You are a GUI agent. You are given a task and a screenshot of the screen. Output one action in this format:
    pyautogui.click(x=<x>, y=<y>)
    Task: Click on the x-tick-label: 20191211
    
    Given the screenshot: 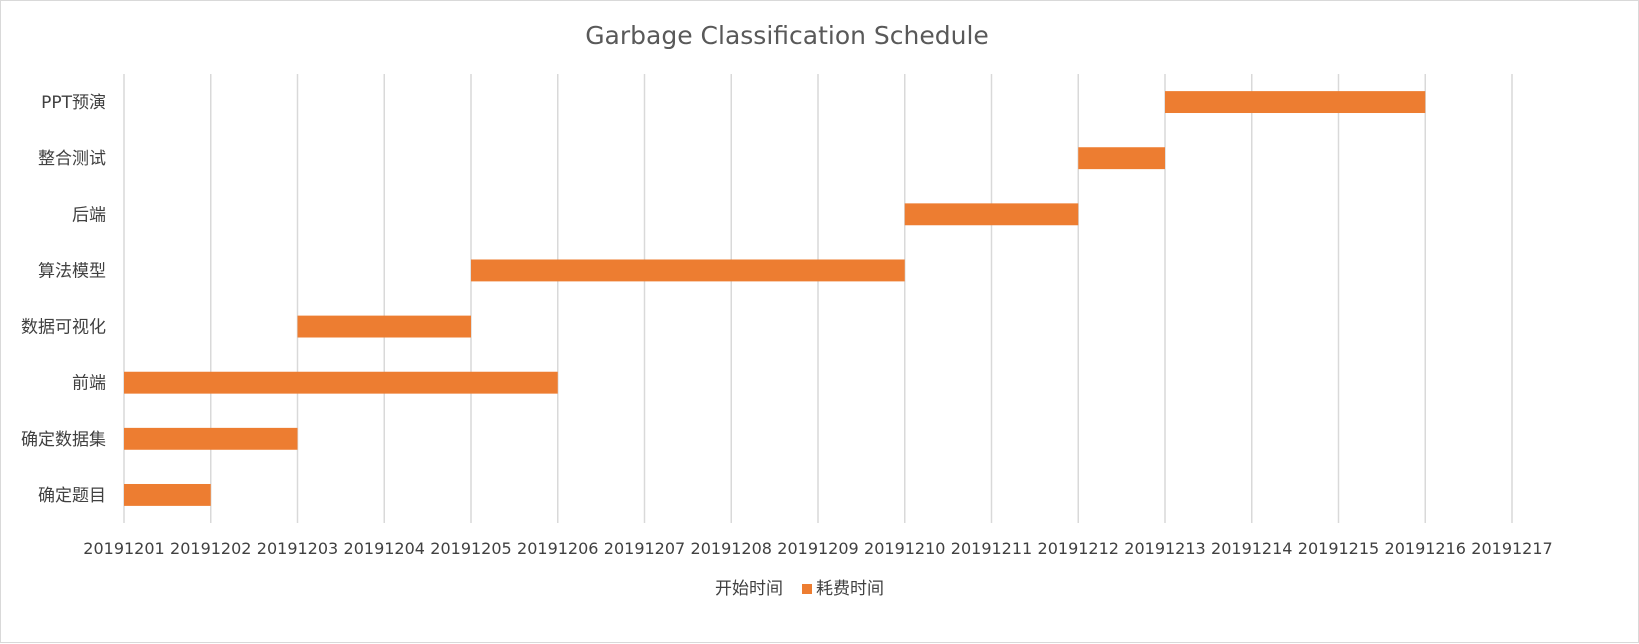 What is the action you would take?
    pyautogui.click(x=991, y=548)
    